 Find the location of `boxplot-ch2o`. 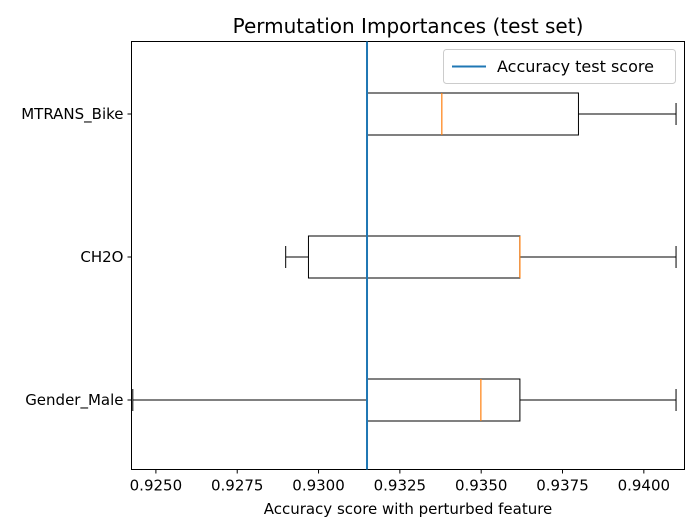

boxplot-ch2o is located at coordinates (481, 257).